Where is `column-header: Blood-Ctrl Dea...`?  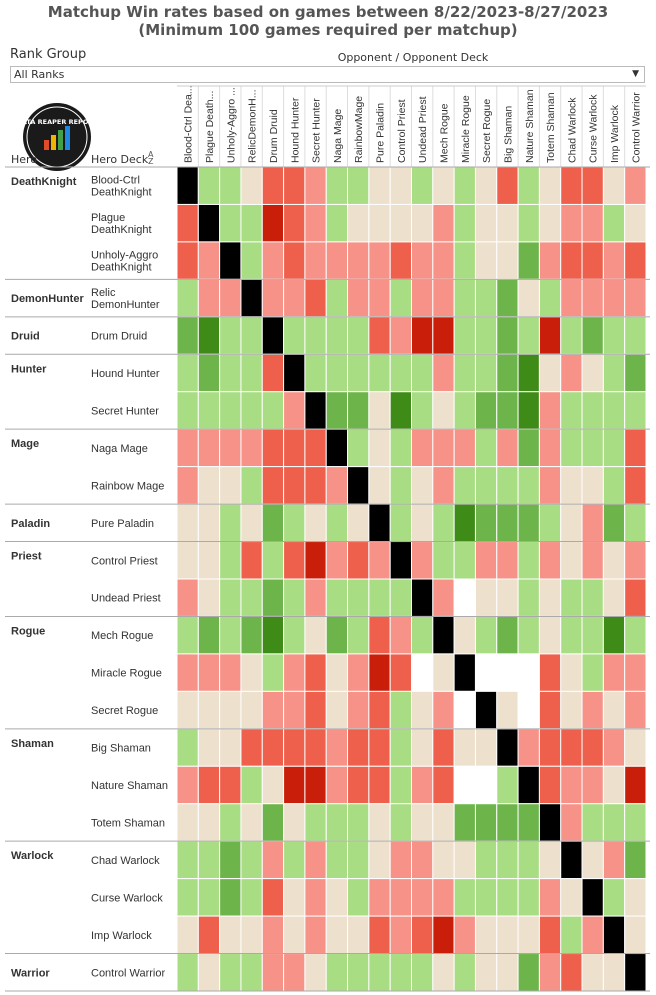 column-header: Blood-Ctrl Dea... is located at coordinates (189, 124).